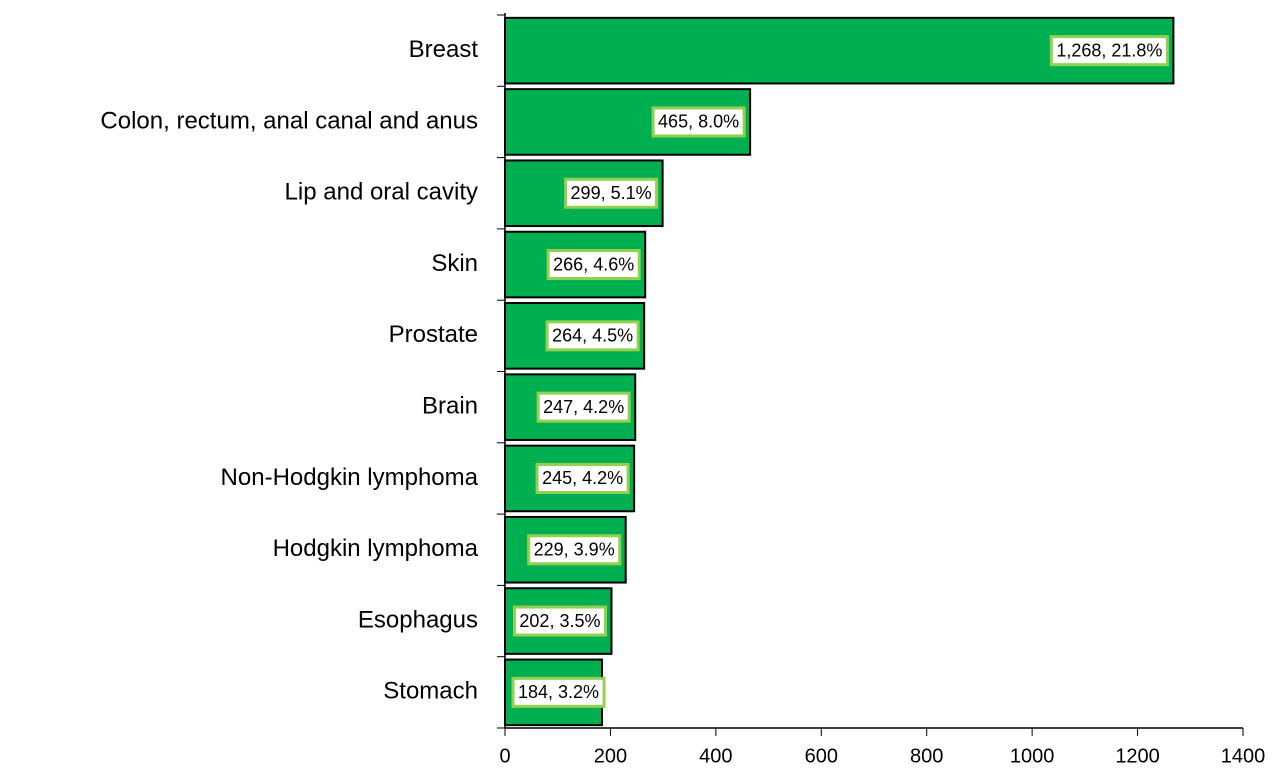  What do you see at coordinates (821, 756) in the screenshot?
I see `x-tick-label: 600` at bounding box center [821, 756].